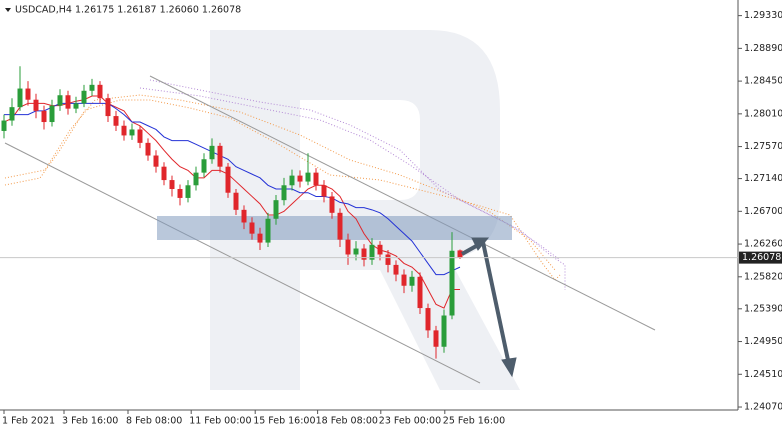  Describe the element at coordinates (763, 15) in the screenshot. I see `y-tick-label: 1.29330` at that location.